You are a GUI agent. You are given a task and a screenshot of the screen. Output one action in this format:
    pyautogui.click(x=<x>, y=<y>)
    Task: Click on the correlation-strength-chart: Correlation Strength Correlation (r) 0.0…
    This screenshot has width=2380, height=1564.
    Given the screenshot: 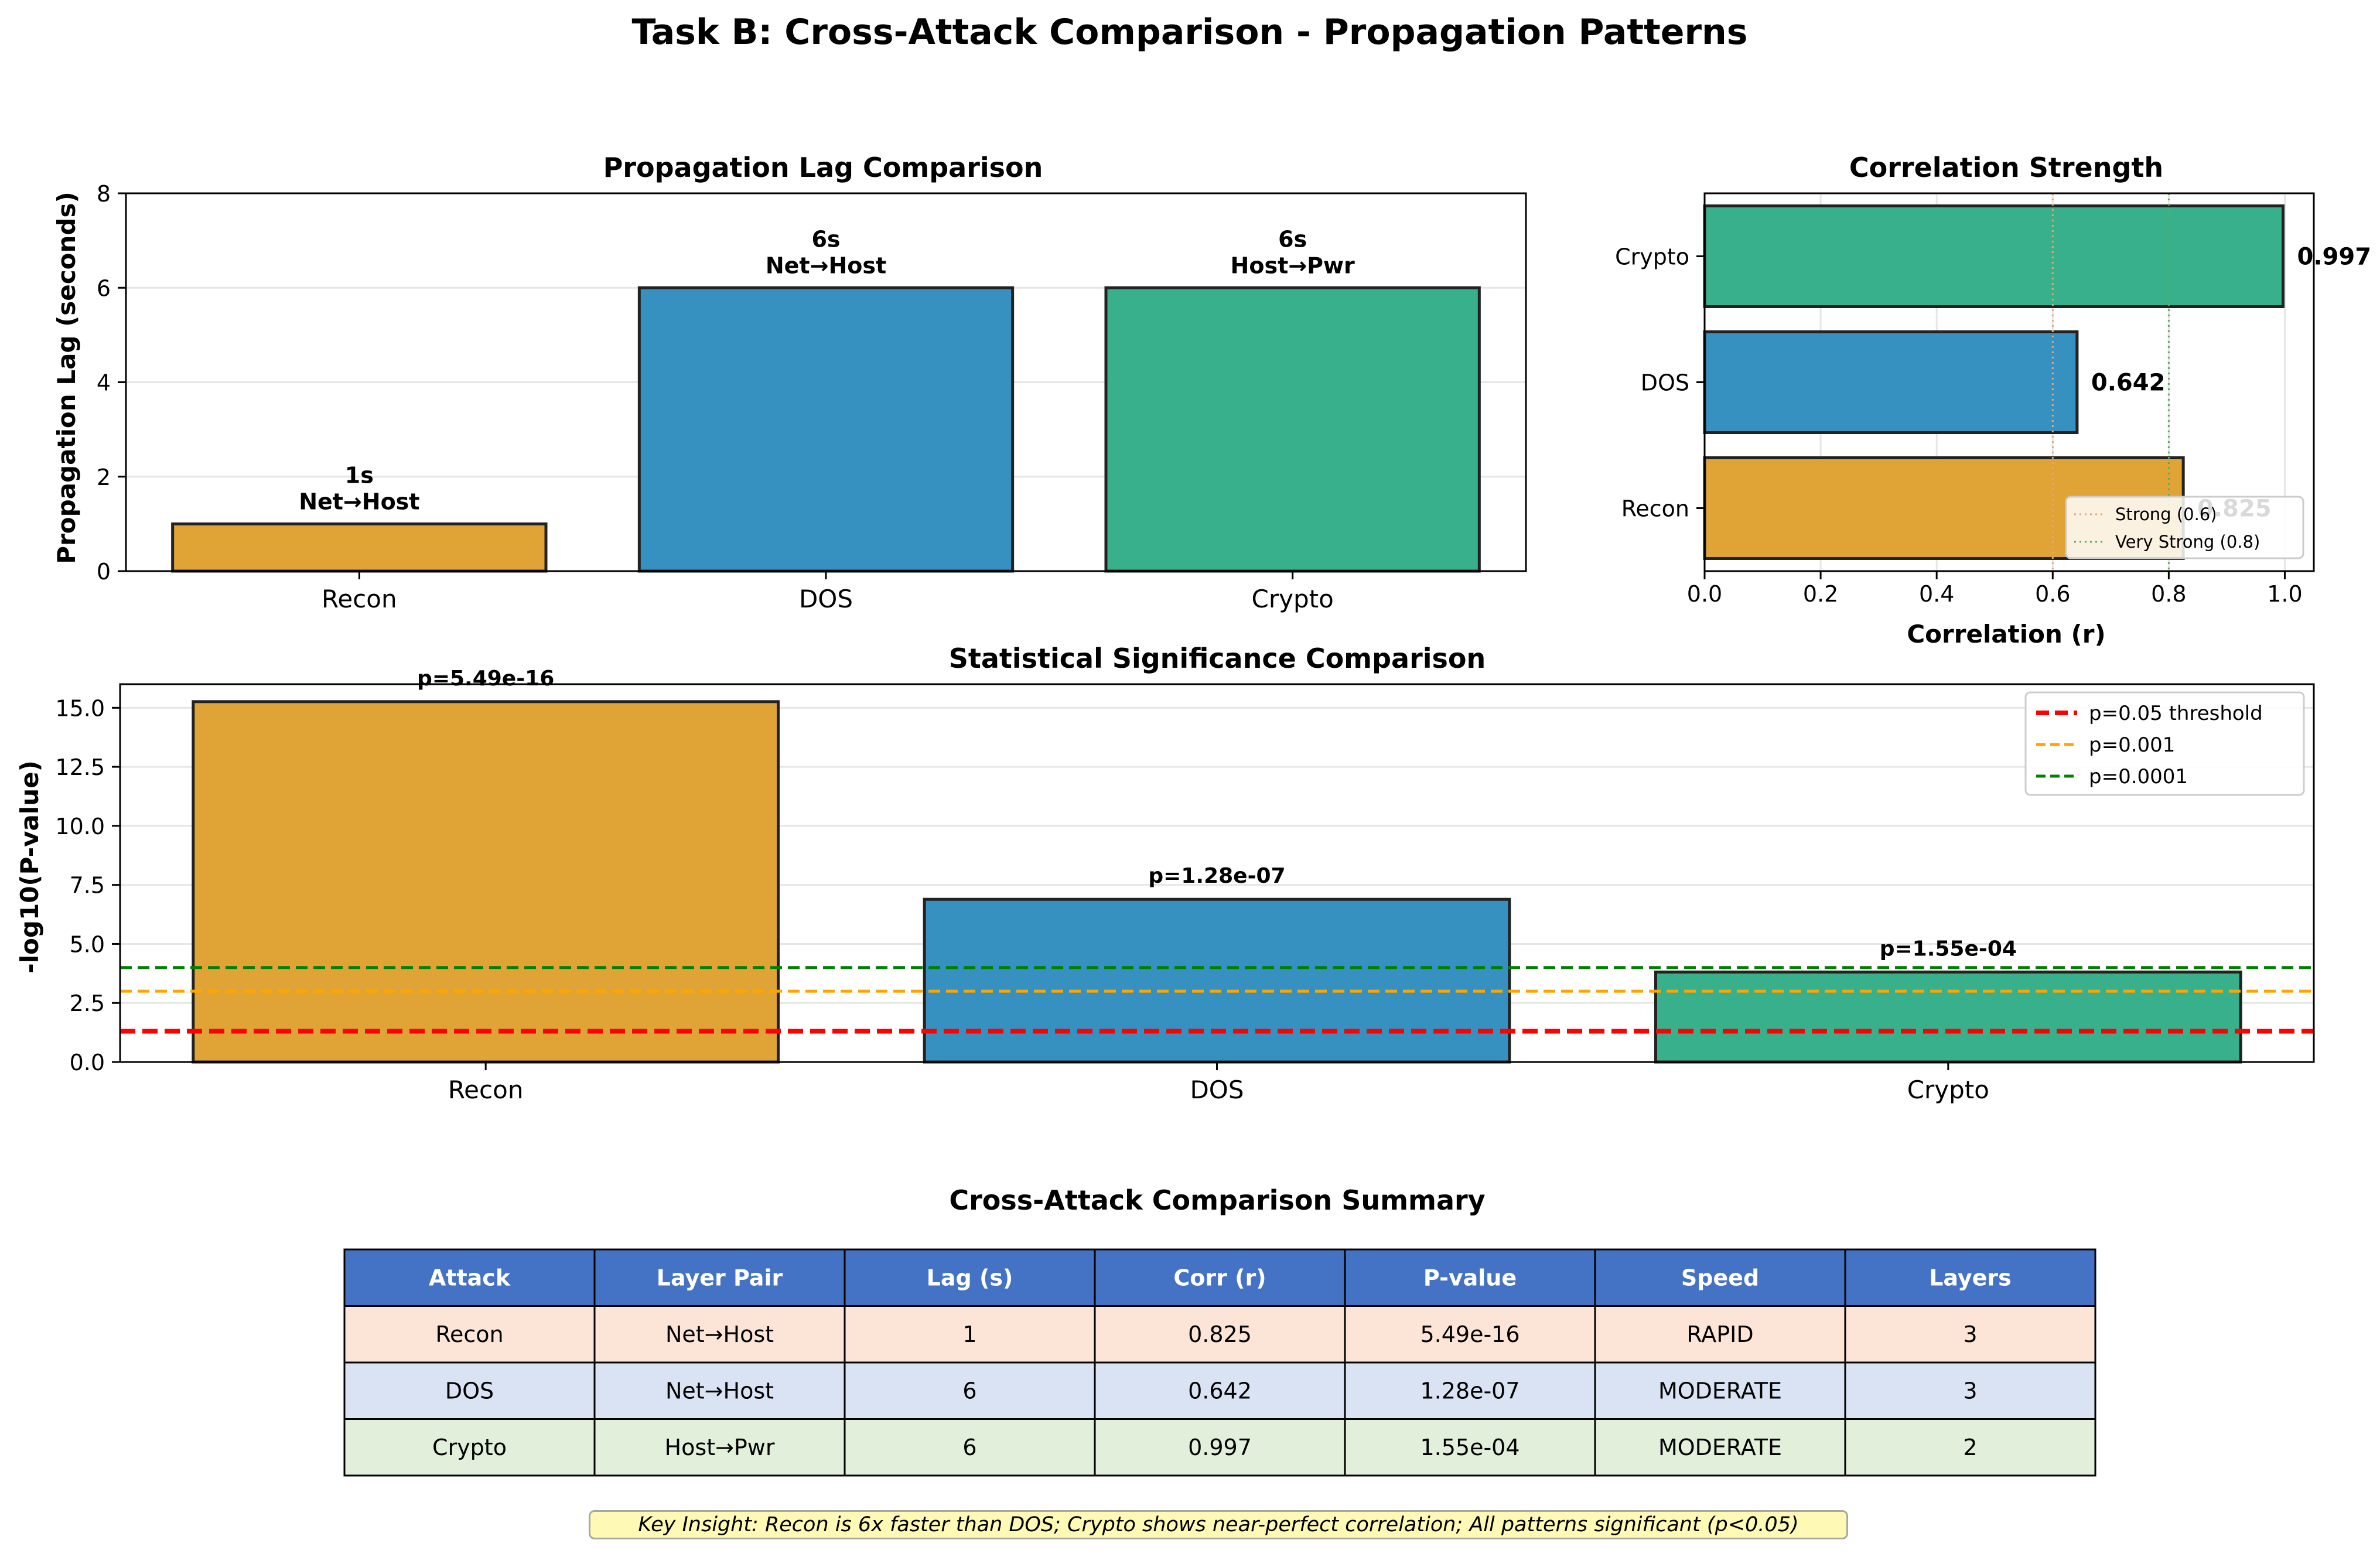 What is the action you would take?
    pyautogui.click(x=1993, y=400)
    